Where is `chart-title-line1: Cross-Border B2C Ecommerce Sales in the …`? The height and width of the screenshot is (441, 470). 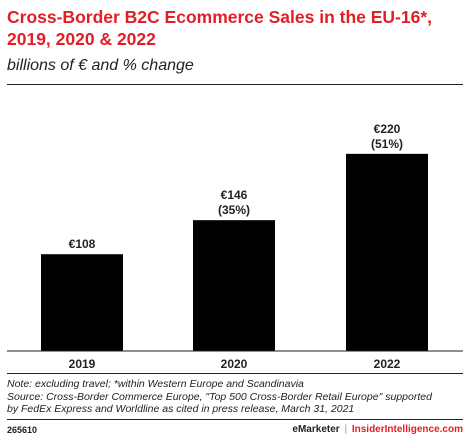 chart-title-line1: Cross-Border B2C Ecommerce Sales in the … is located at coordinates (220, 17).